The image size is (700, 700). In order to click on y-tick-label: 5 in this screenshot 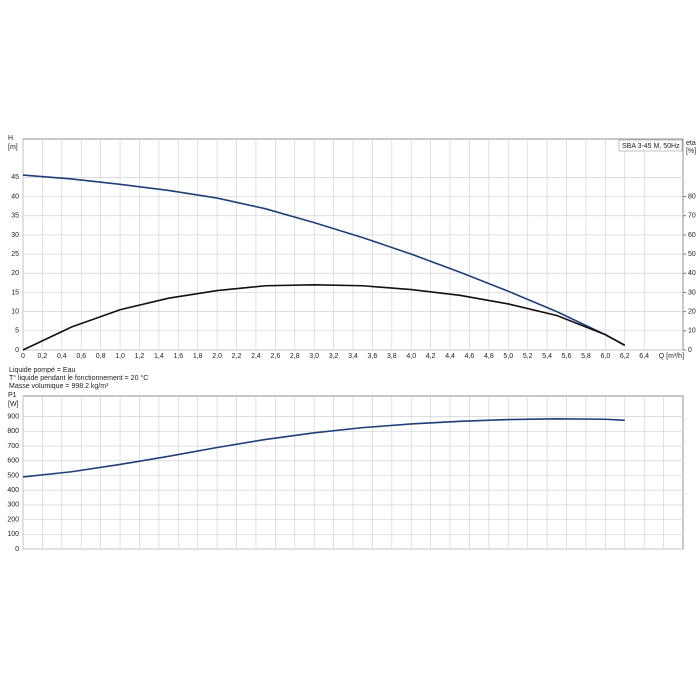, I will do `click(17, 331)`.